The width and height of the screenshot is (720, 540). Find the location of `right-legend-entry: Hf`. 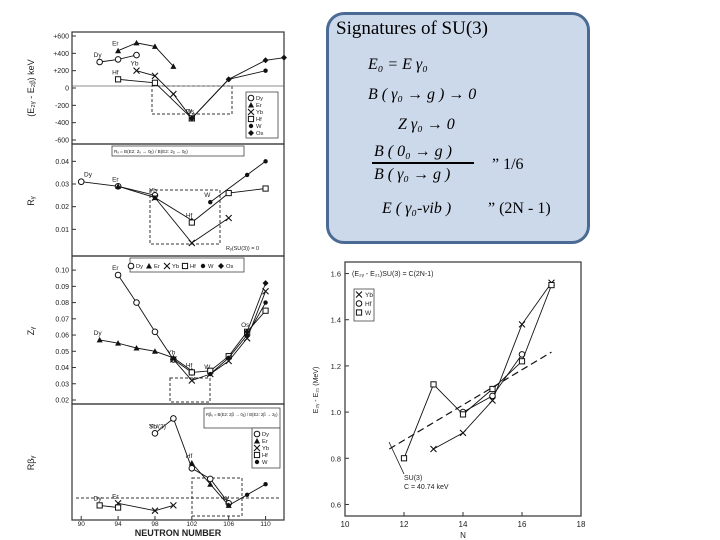

right-legend-entry: Hf is located at coordinates (368, 304).